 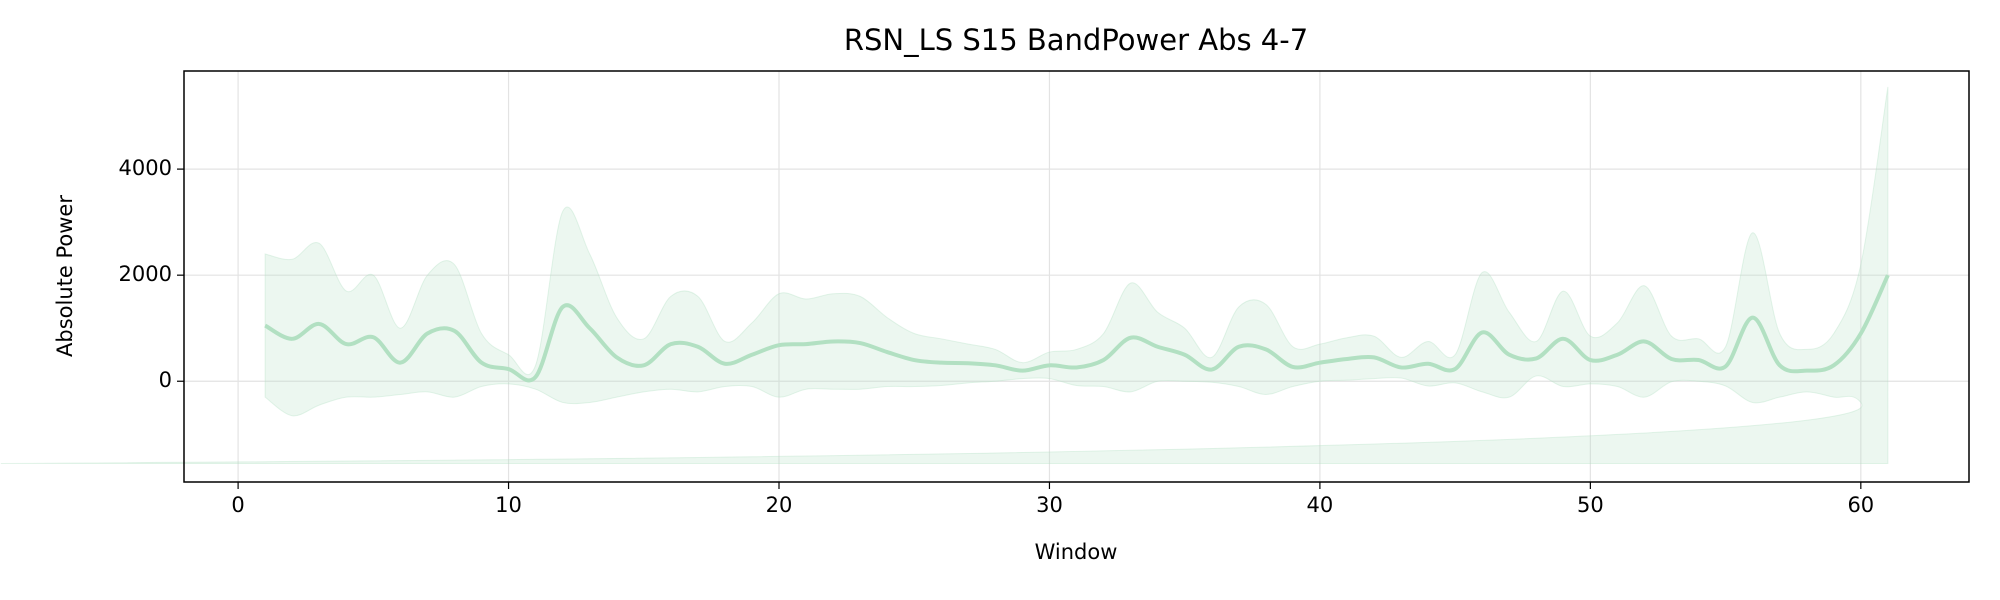 What do you see at coordinates (1076, 40) in the screenshot?
I see `chart-title: RSN_LS S15 BandPower Abs 4-7` at bounding box center [1076, 40].